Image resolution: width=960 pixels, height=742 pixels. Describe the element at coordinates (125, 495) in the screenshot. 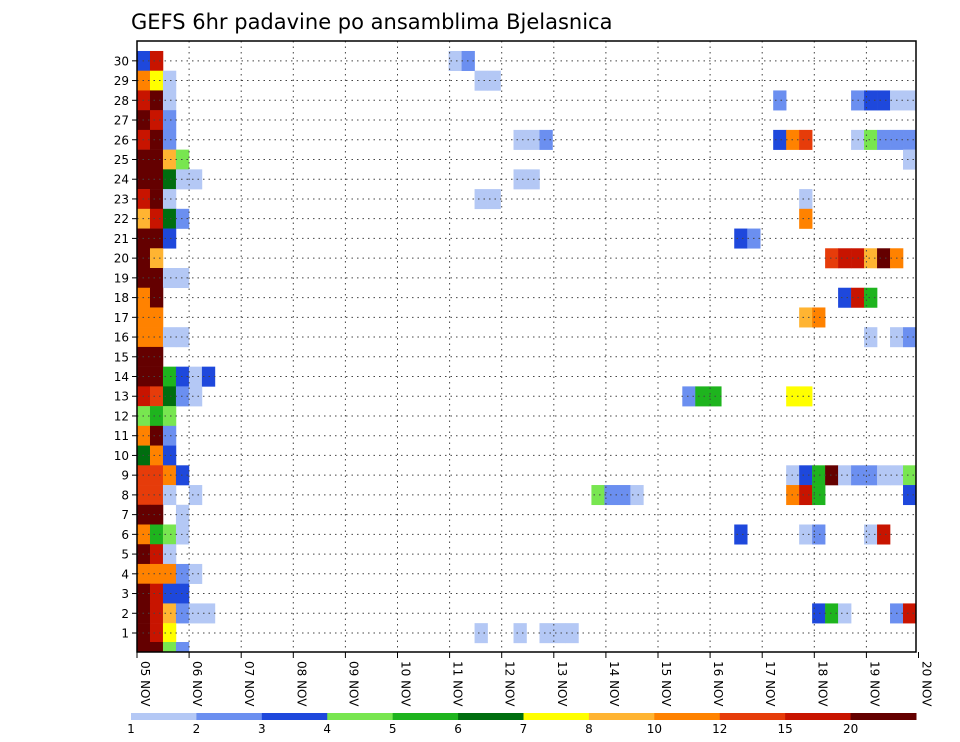

I see `y-tick-label: 8` at that location.